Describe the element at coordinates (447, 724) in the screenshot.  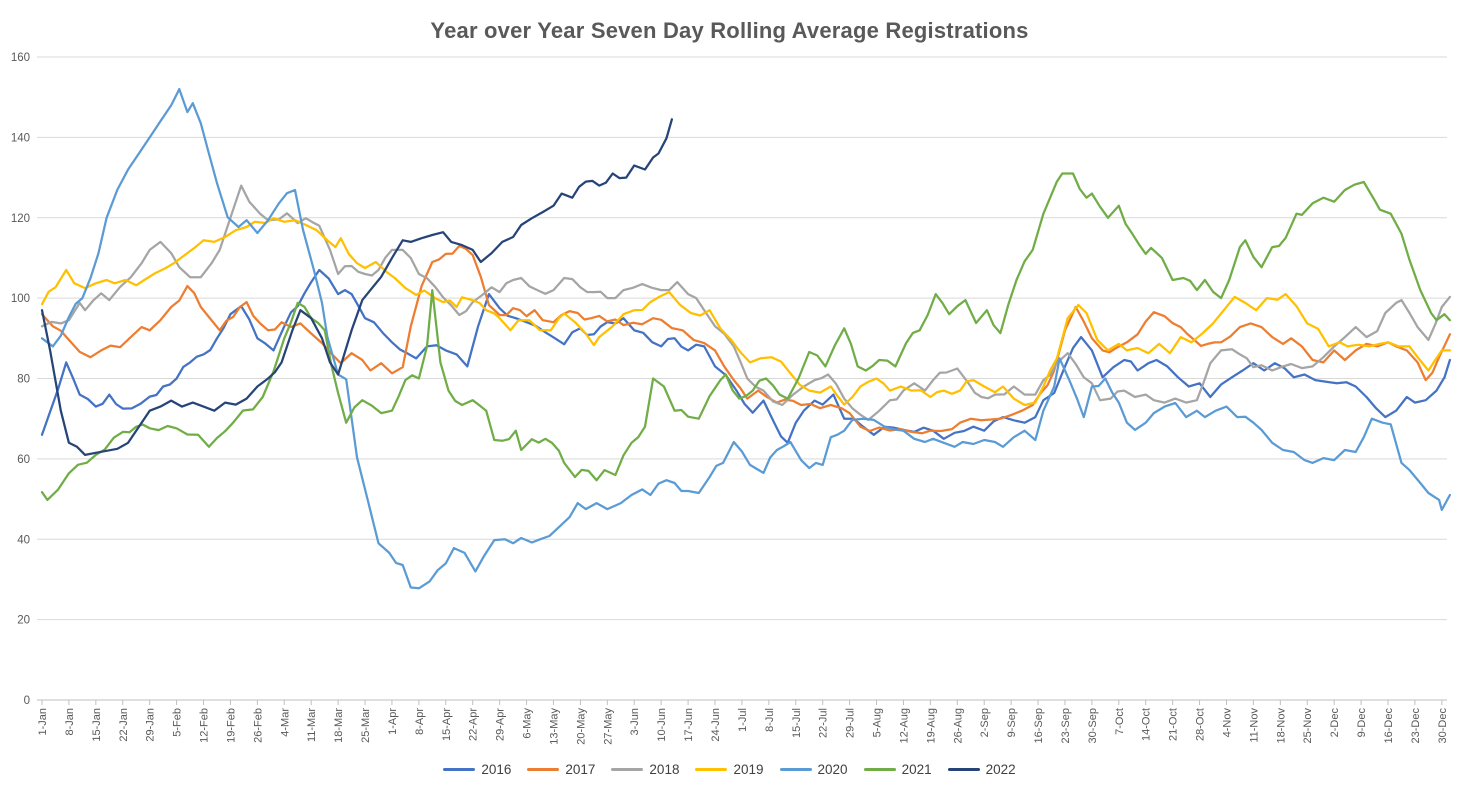
I see `x-axis-label: 15-Apr` at that location.